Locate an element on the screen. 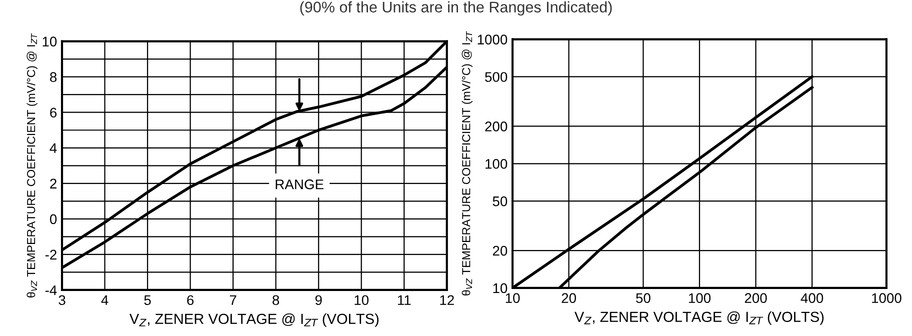  y-tick-label: 1000 is located at coordinates (493, 39).